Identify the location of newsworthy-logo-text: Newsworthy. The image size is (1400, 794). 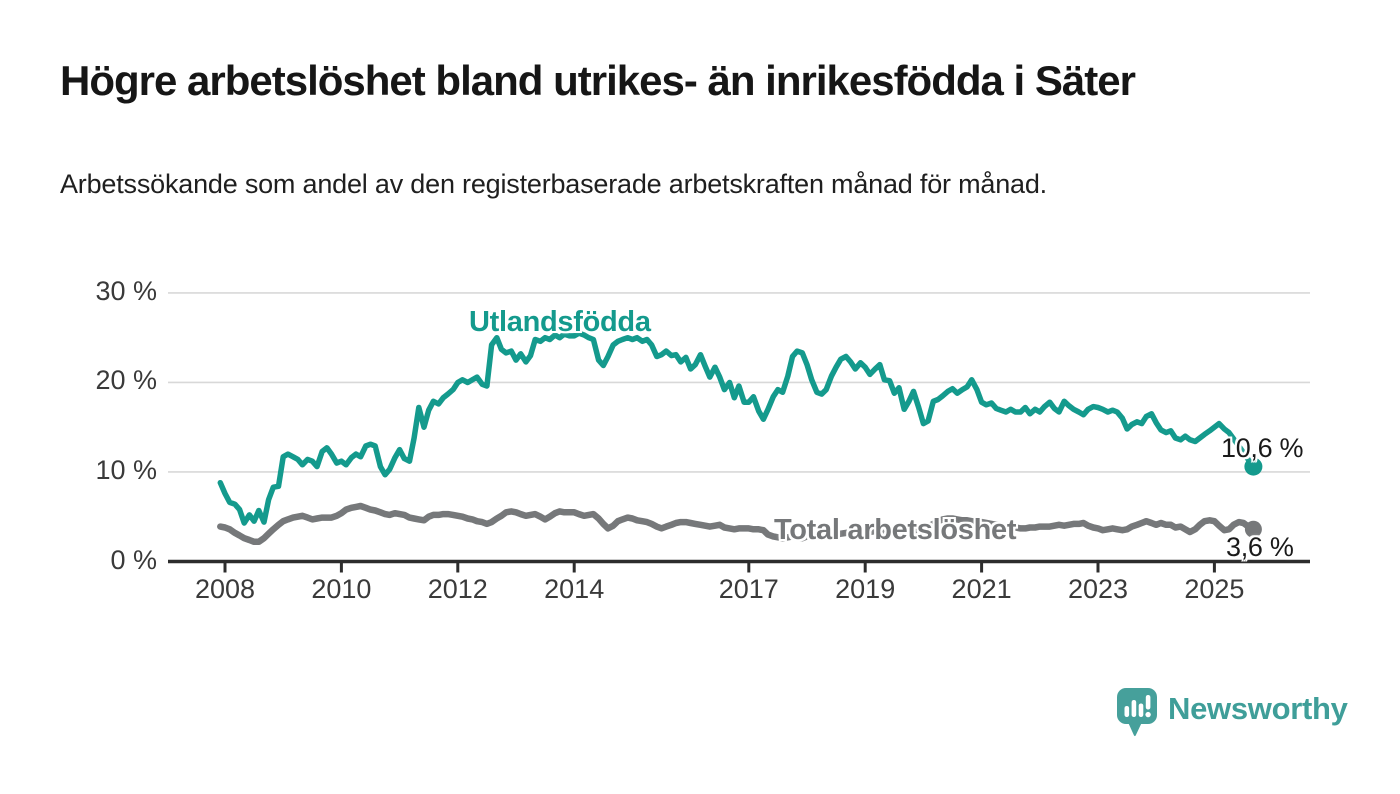
(1258, 708).